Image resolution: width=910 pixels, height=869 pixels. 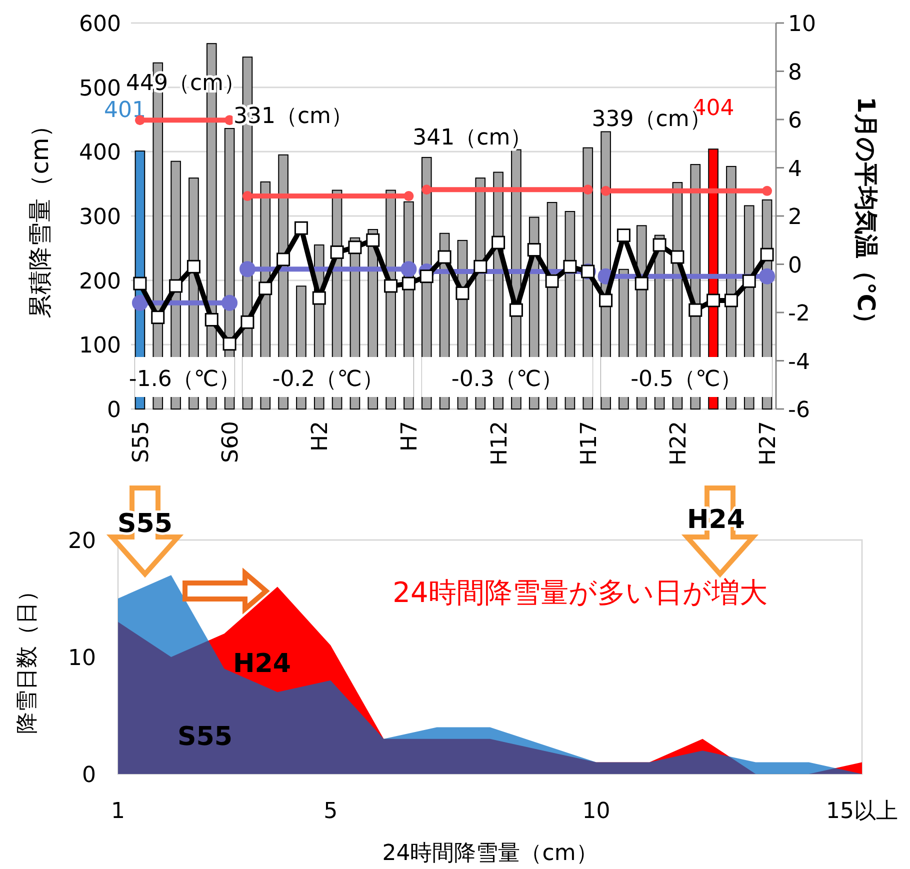 I want to click on y2-tick-label: 8, so click(x=795, y=73).